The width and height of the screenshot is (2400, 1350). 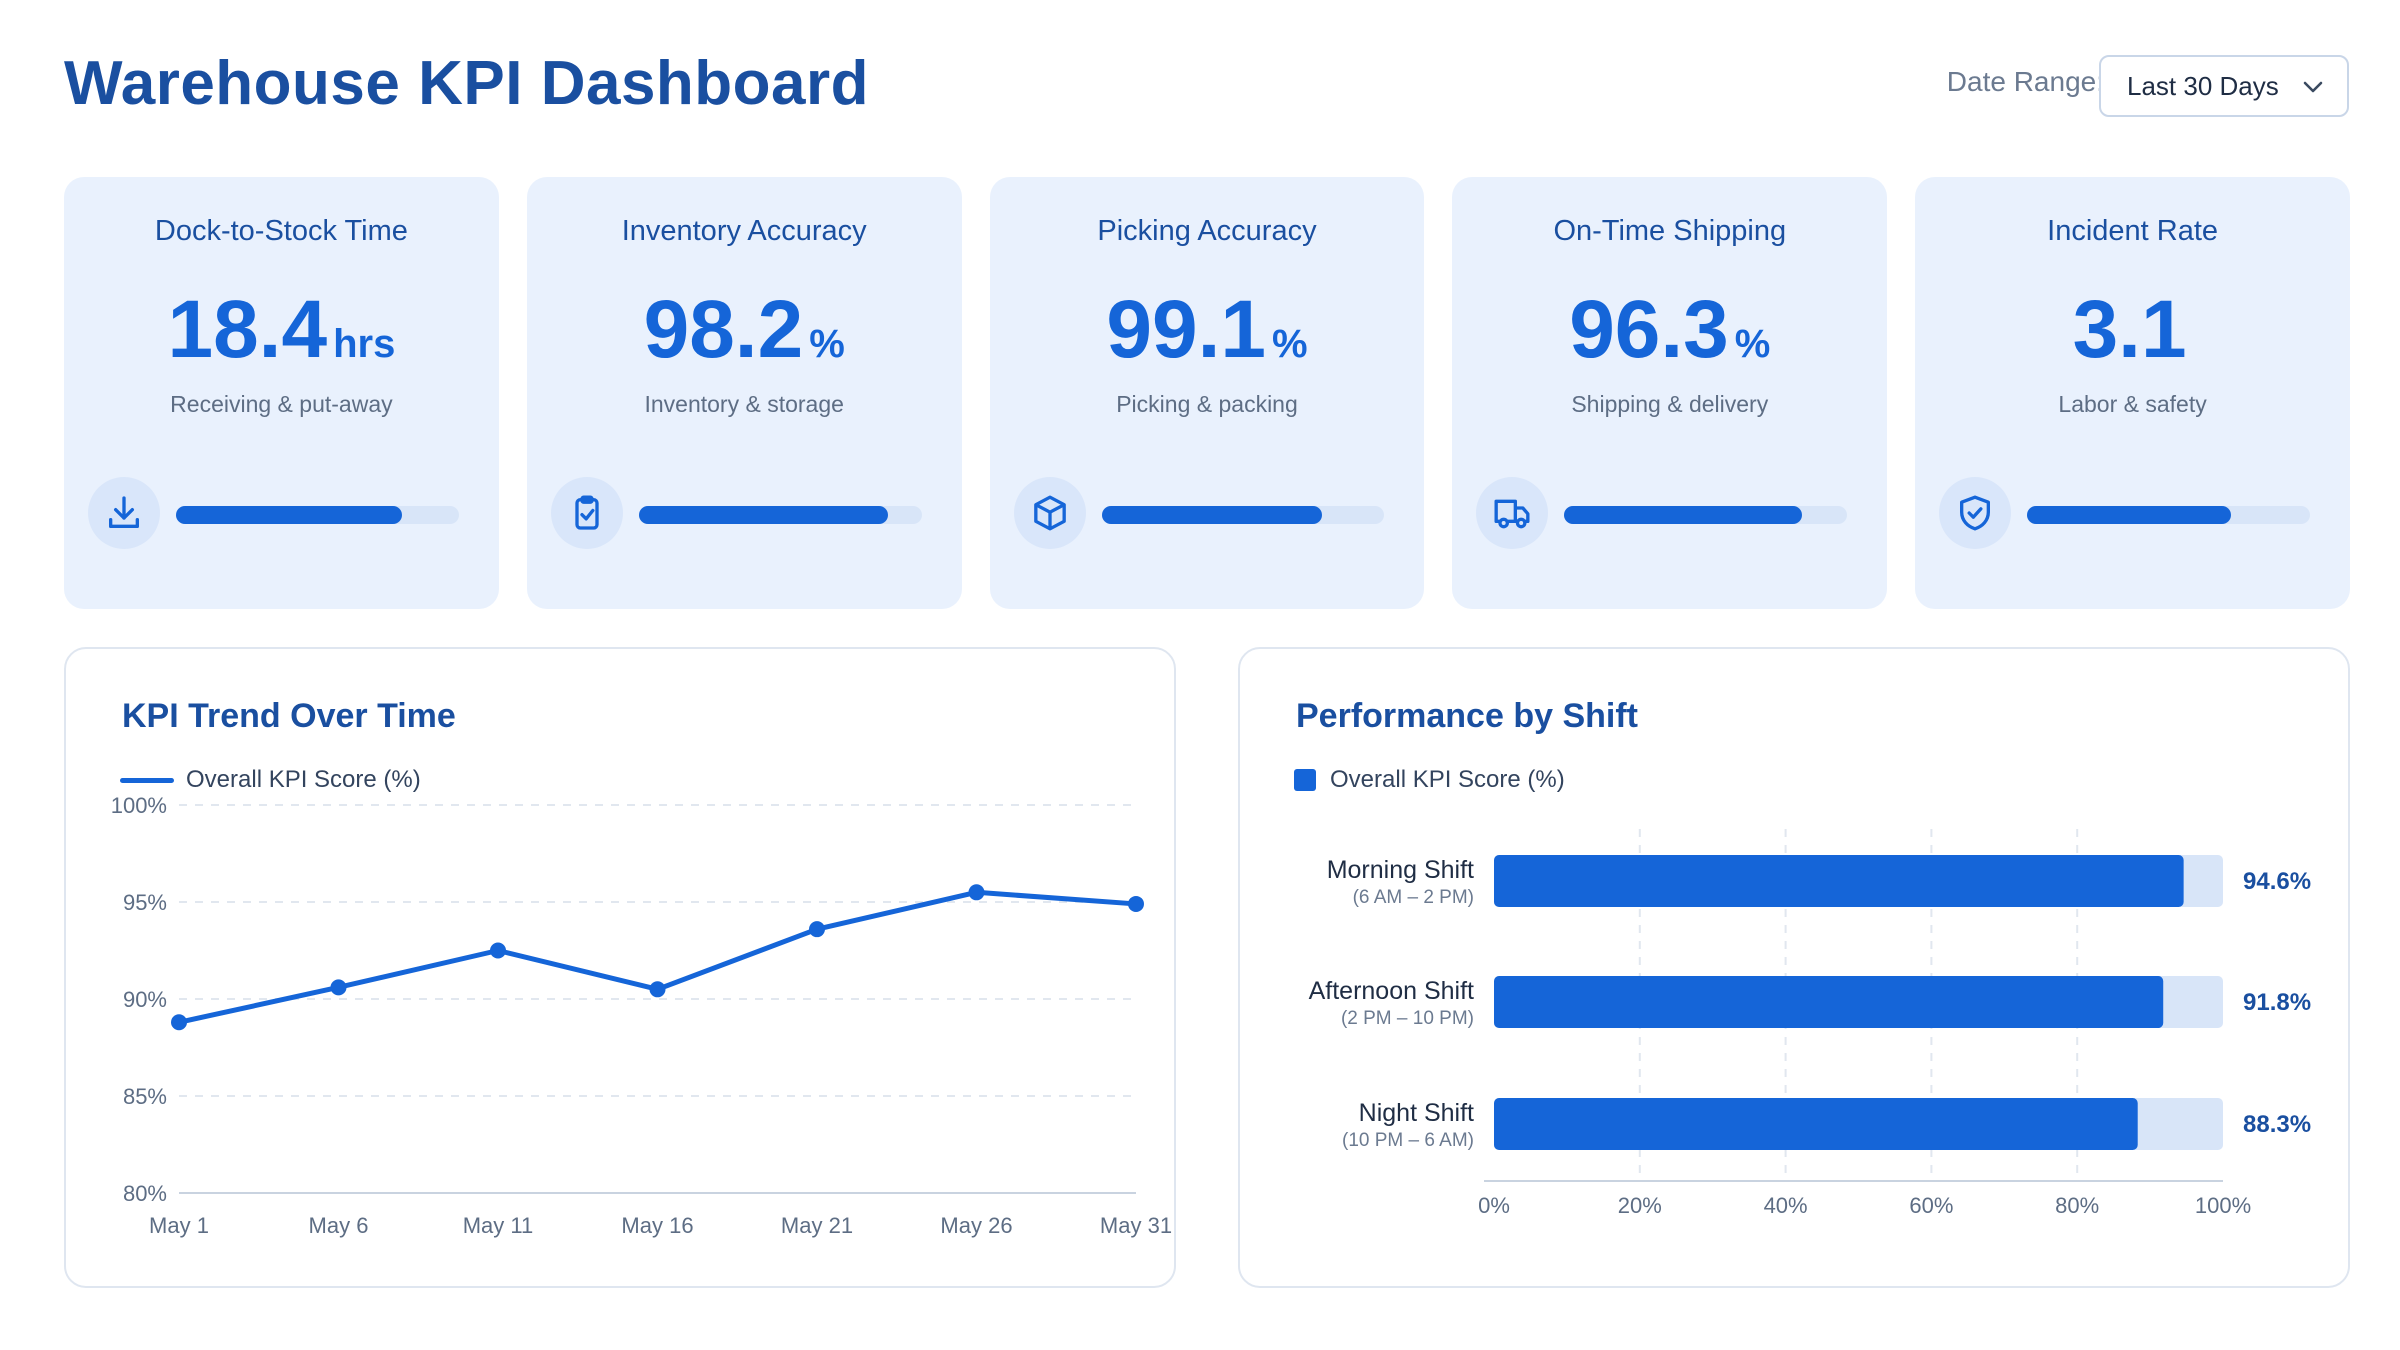 I want to click on category-sublabel: (10 PM – 6 AM), so click(x=1408, y=1140).